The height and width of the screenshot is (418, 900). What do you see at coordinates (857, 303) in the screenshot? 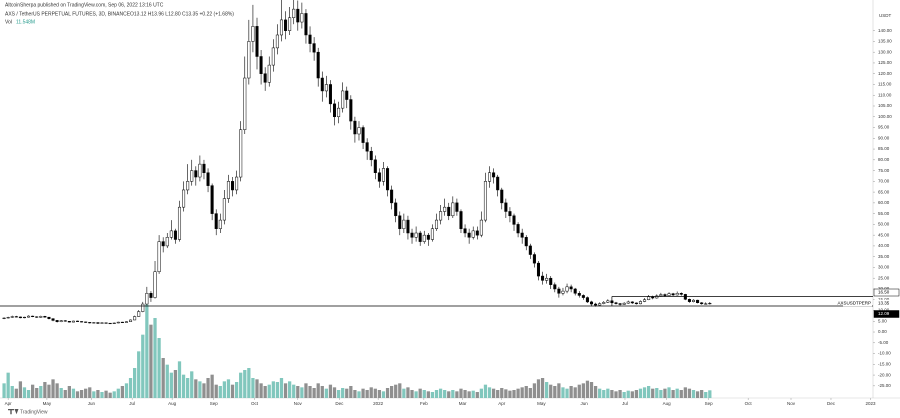
I see `symbol-label-box` at bounding box center [857, 303].